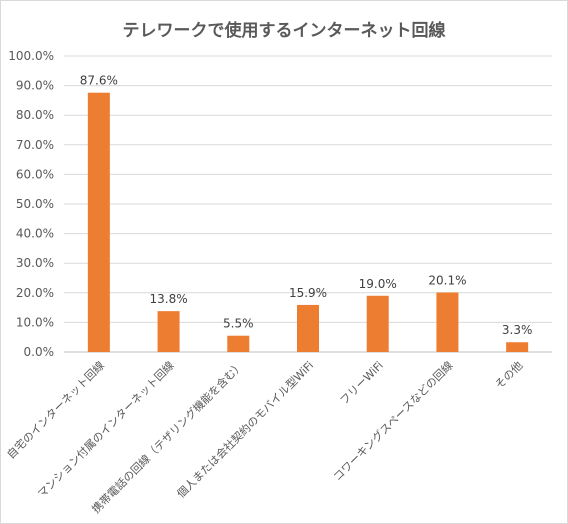 Image resolution: width=568 pixels, height=524 pixels. What do you see at coordinates (35, 234) in the screenshot?
I see `y-tick-label: 40.0%` at bounding box center [35, 234].